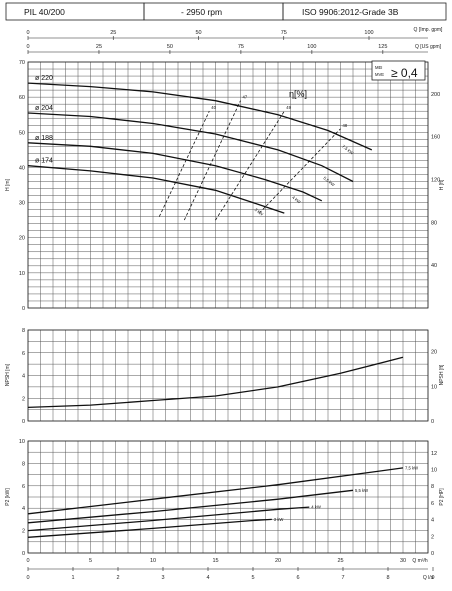 The image size is (452, 591). What do you see at coordinates (198, 33) in the screenshot?
I see `imp-tick-label: 50` at bounding box center [198, 33].